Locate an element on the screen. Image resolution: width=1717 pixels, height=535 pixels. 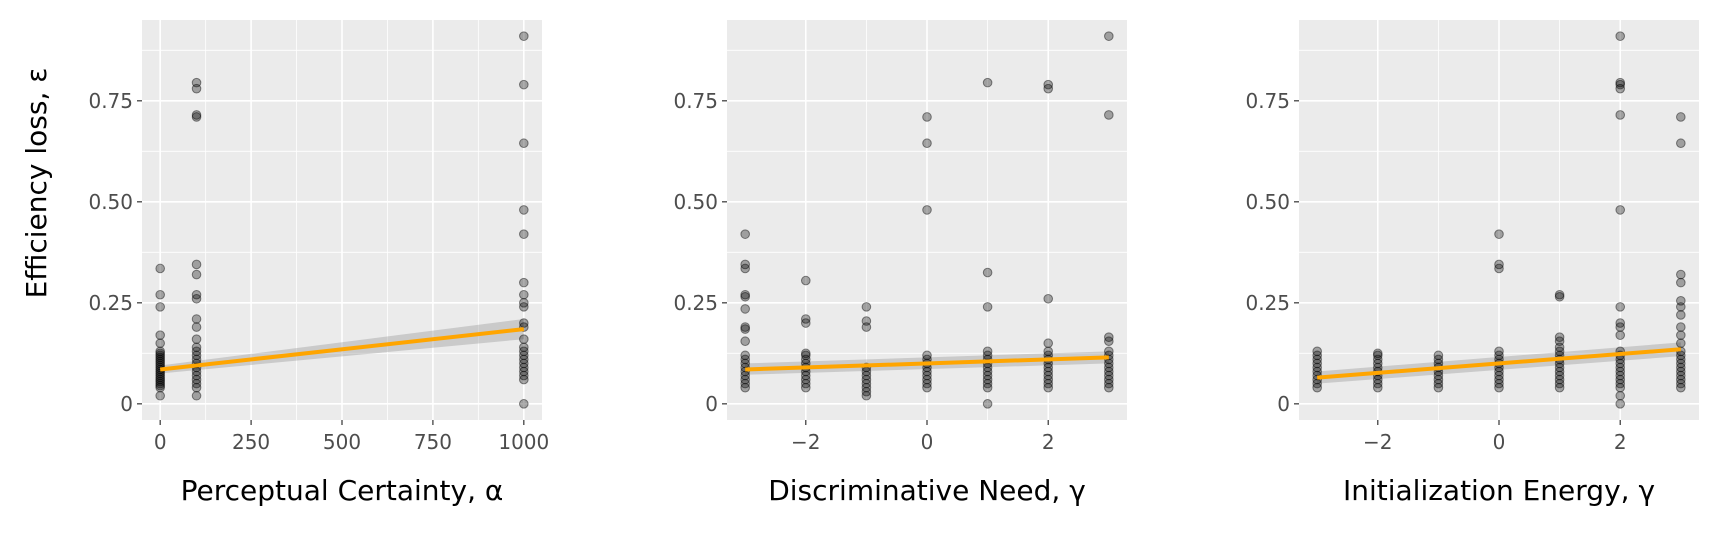
y-tick-label: 0.25 is located at coordinates (110, 303).